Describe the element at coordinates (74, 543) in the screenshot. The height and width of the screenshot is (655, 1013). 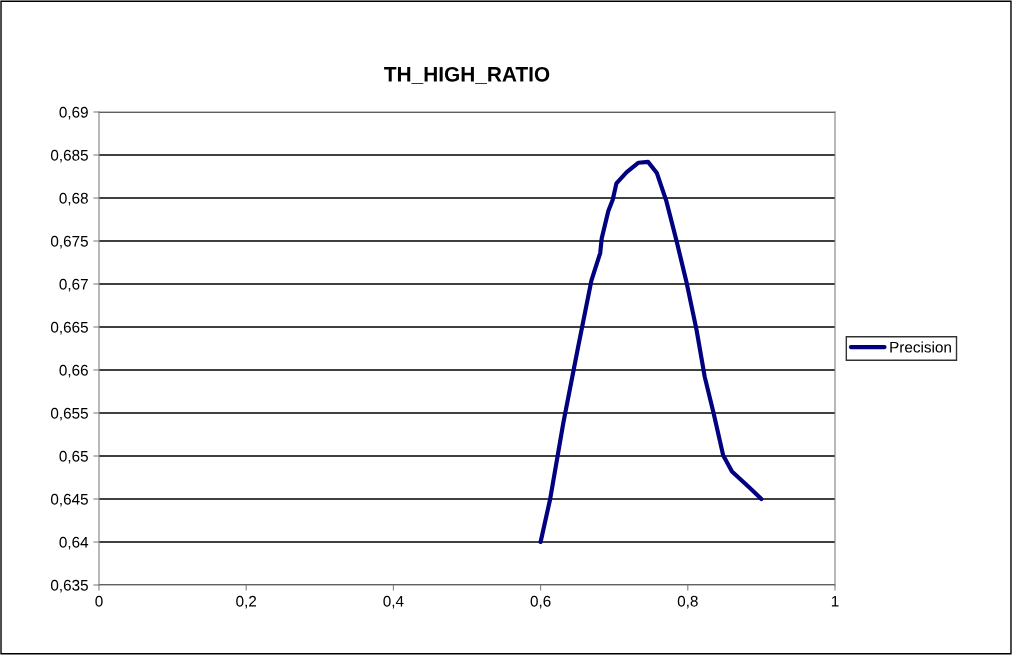
I see `y-tick-label: 0,64` at that location.